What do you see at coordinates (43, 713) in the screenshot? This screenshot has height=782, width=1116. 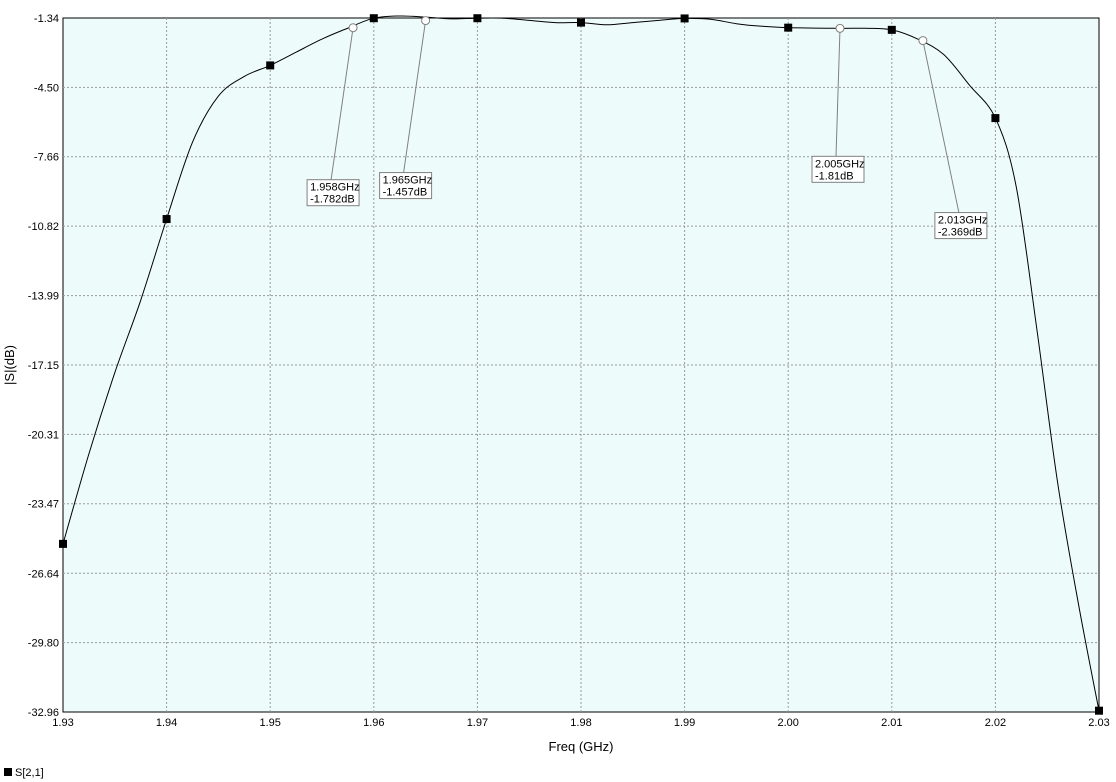 I see `y-tick-label: -32.96` at bounding box center [43, 713].